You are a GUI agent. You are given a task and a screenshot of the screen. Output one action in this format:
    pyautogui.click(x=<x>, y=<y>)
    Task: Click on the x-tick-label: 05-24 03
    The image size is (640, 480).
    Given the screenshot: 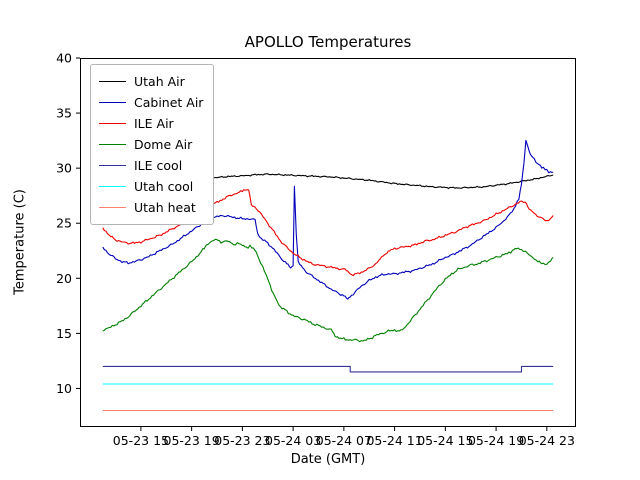 What is the action you would take?
    pyautogui.click(x=293, y=440)
    